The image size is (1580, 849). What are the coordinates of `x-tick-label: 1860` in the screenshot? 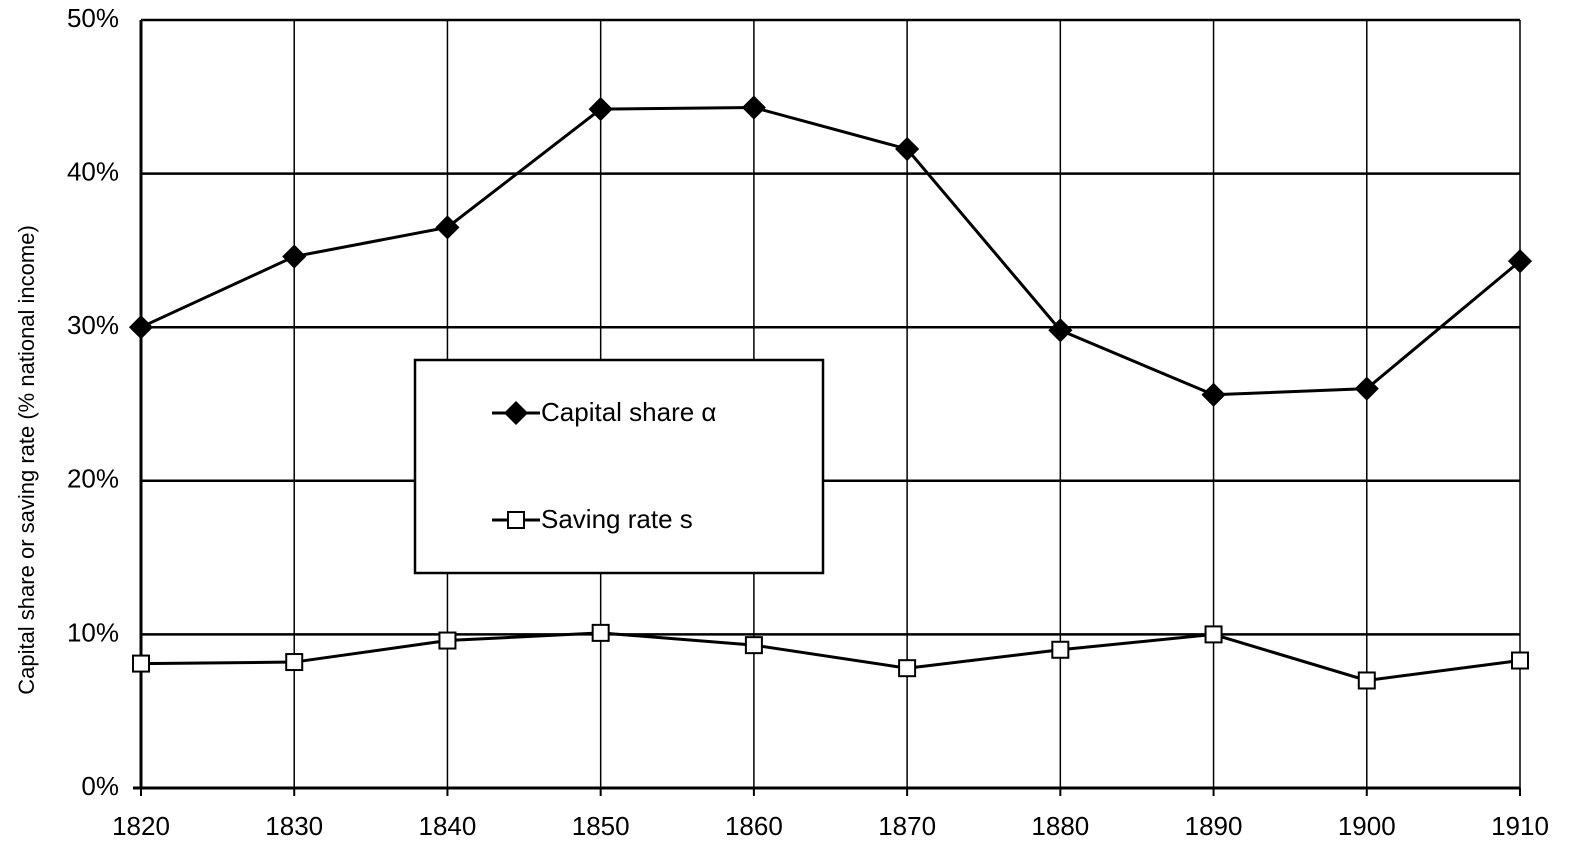 It's located at (754, 826).